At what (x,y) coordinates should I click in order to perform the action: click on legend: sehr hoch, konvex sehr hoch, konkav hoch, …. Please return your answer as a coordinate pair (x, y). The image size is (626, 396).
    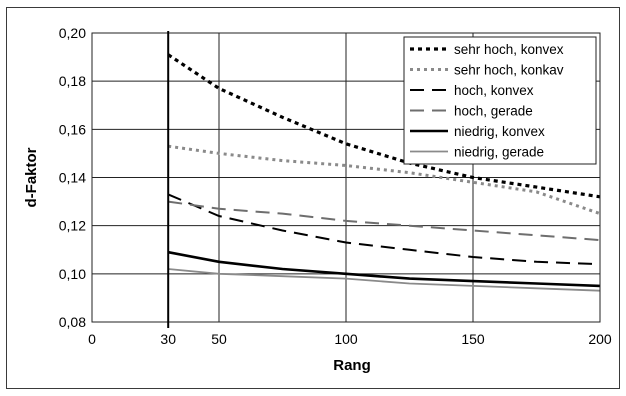
    Looking at the image, I should click on (500, 100).